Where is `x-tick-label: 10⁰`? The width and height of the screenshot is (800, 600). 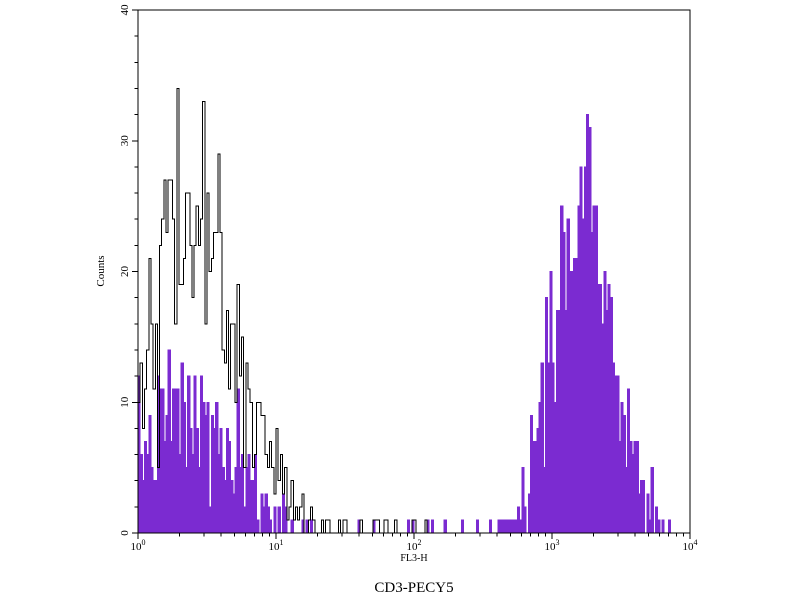
x-tick-label: 10⁰ is located at coordinates (138, 545).